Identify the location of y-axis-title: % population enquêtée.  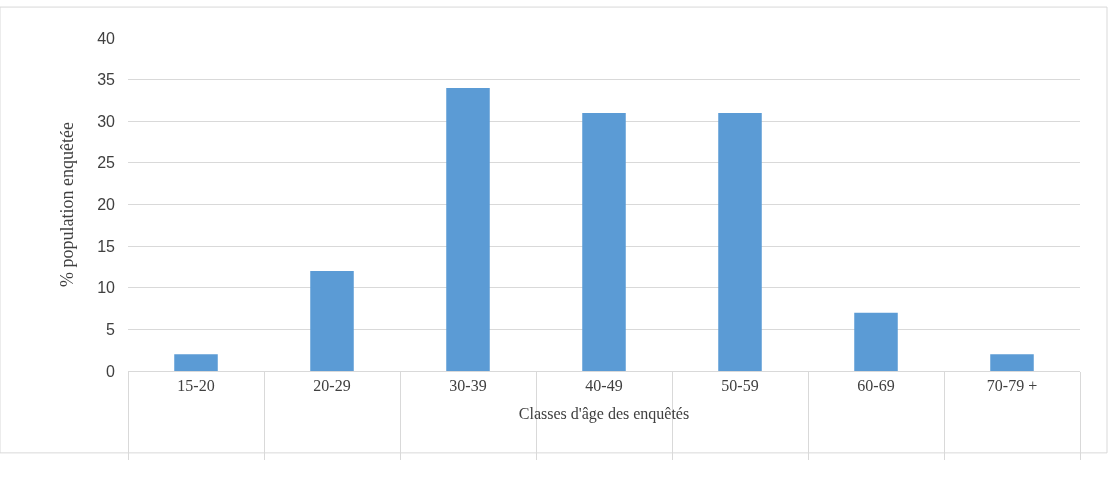
(67, 204).